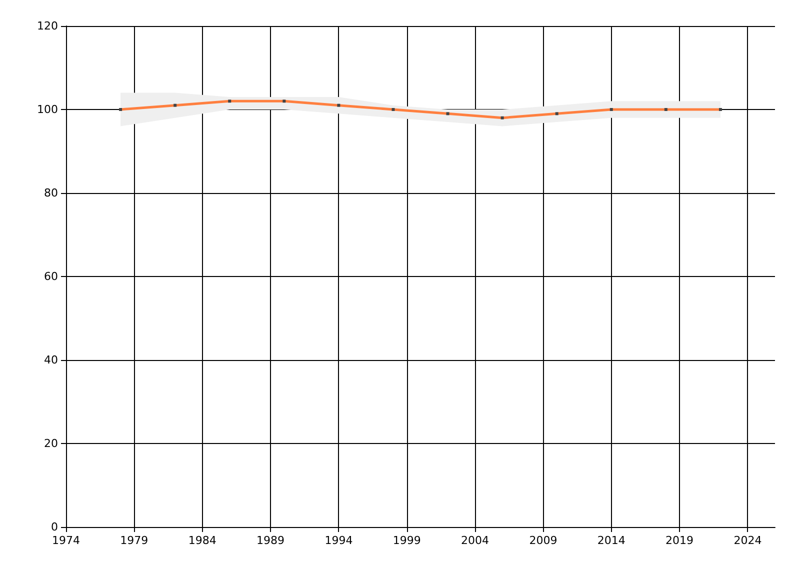 The height and width of the screenshot is (576, 800). What do you see at coordinates (54, 527) in the screenshot?
I see `y-tick-label: 0` at bounding box center [54, 527].